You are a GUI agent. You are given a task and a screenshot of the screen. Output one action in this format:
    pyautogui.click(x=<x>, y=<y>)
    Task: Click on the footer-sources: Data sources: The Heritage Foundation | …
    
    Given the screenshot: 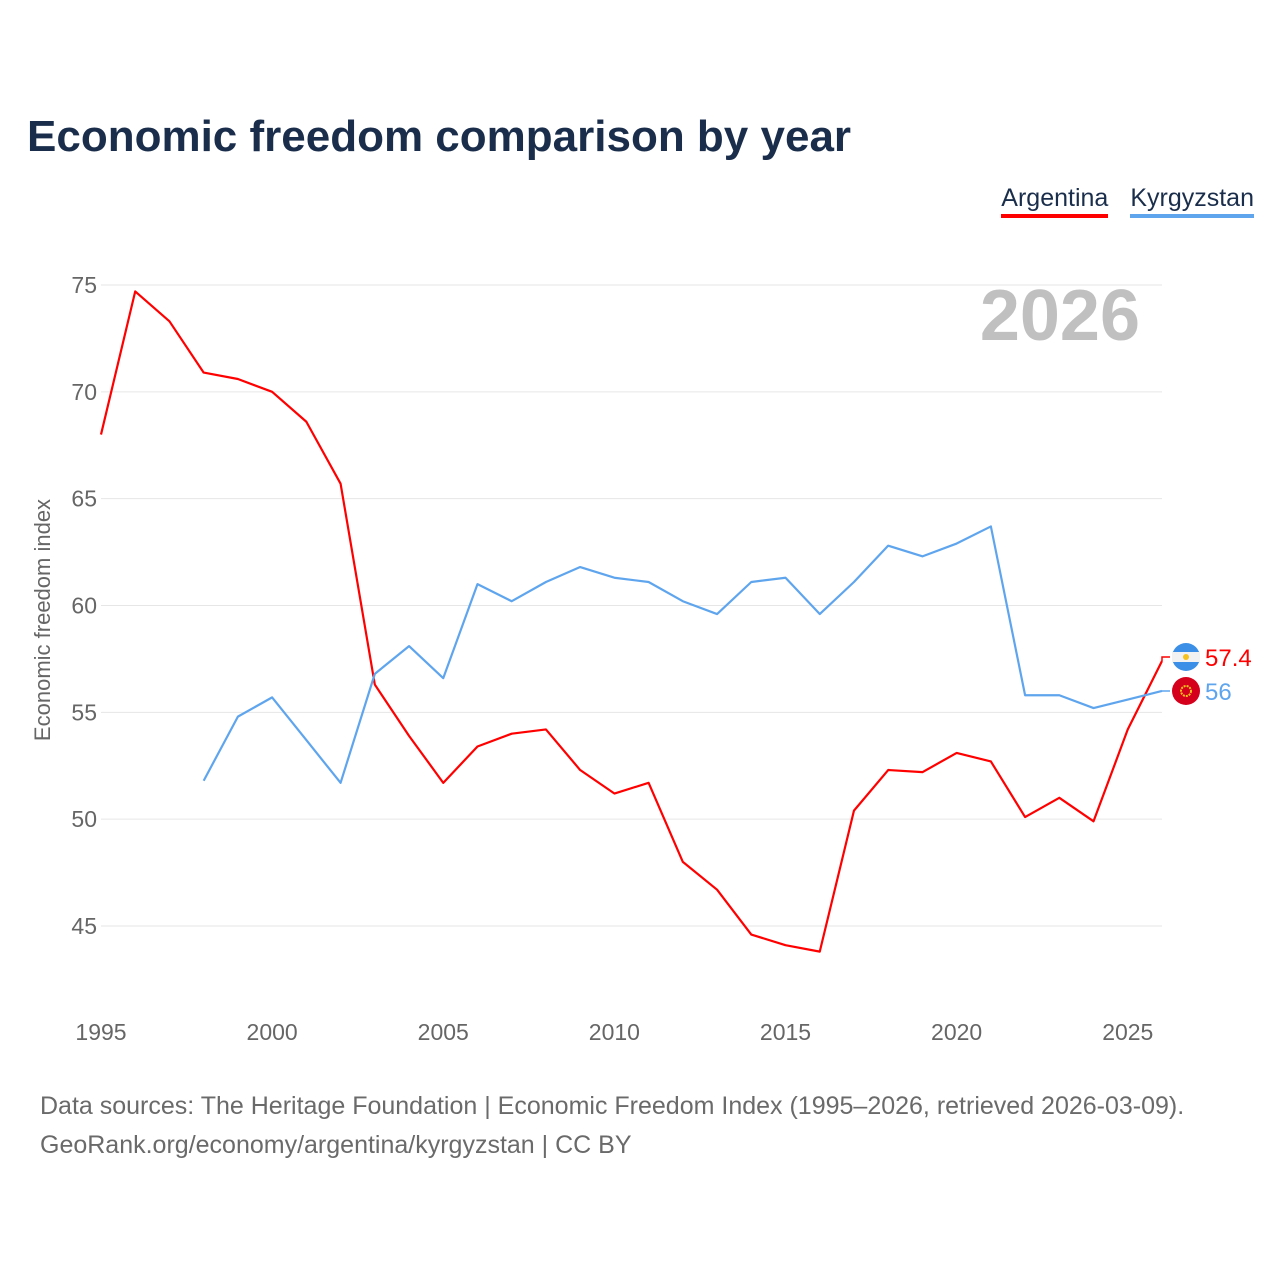 What is the action you would take?
    pyautogui.click(x=612, y=1106)
    